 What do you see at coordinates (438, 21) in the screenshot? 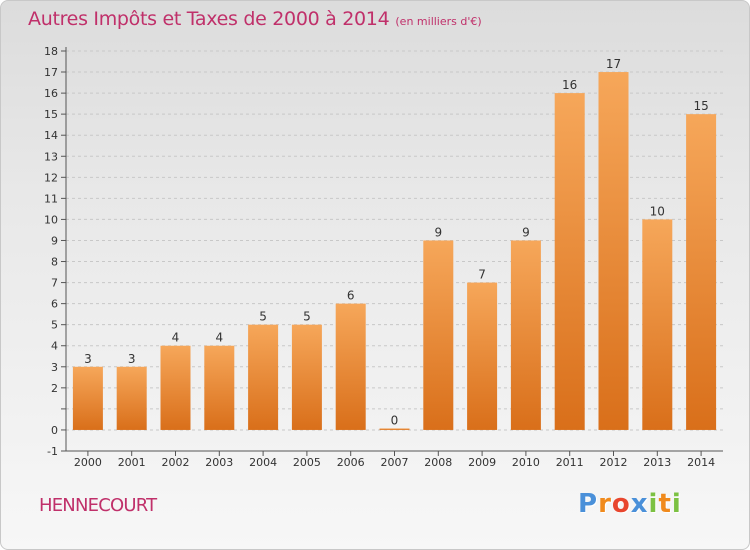
I see `title-unit: (en milliers d'€)` at bounding box center [438, 21].